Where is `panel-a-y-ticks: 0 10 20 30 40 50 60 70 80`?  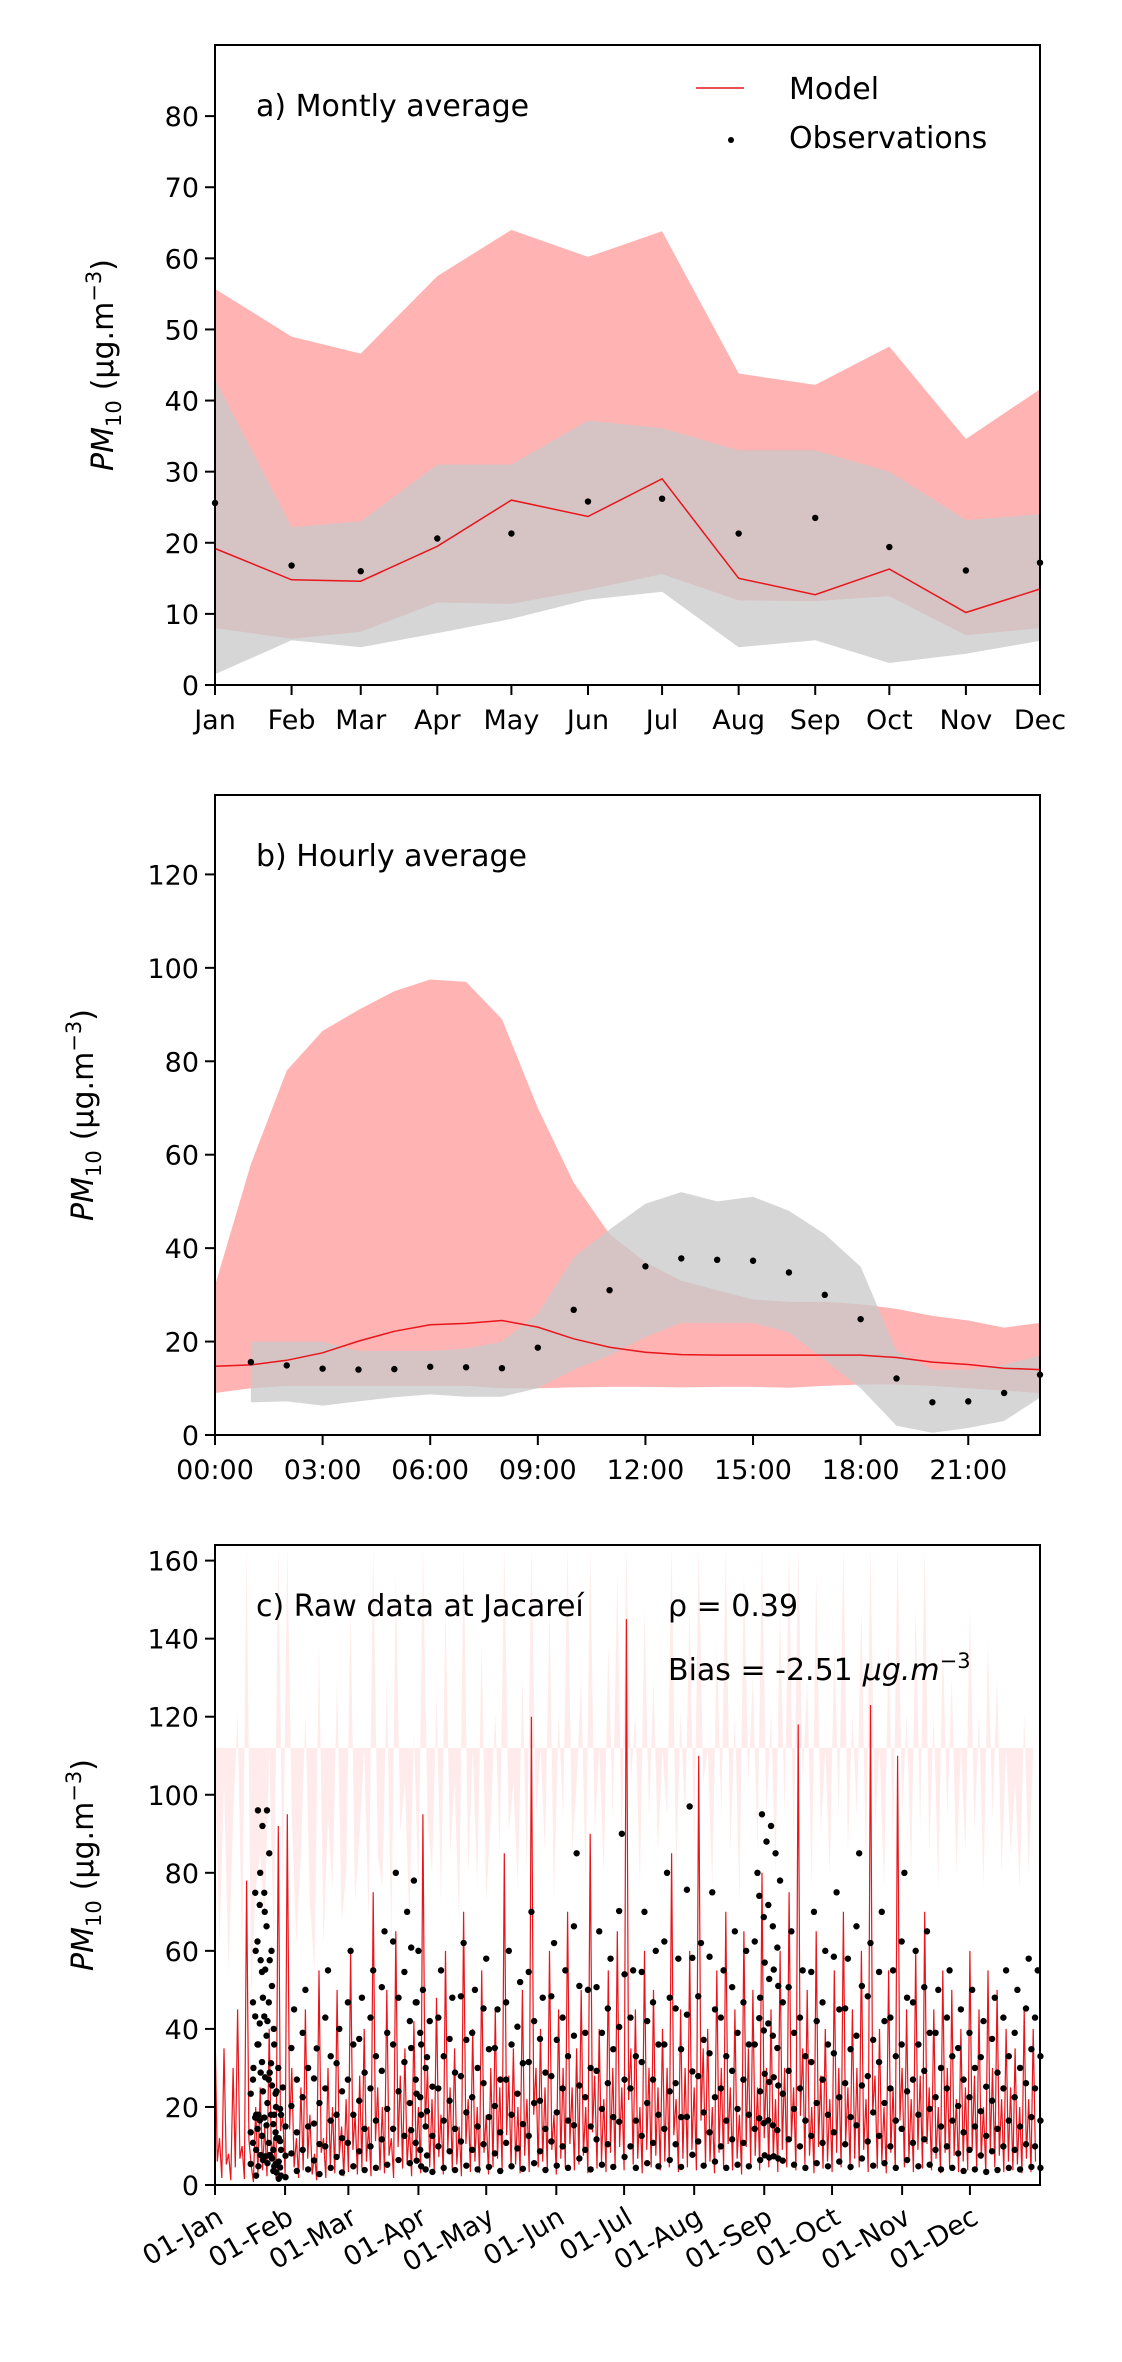
panel-a-y-ticks: 0 10 20 30 40 50 60 70 80 is located at coordinates (190, 402).